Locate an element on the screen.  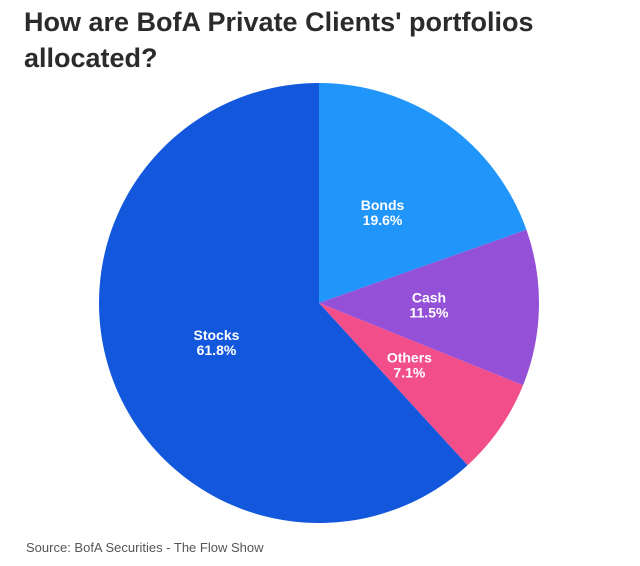
slice-value-bonds: 19.6% is located at coordinates (383, 220).